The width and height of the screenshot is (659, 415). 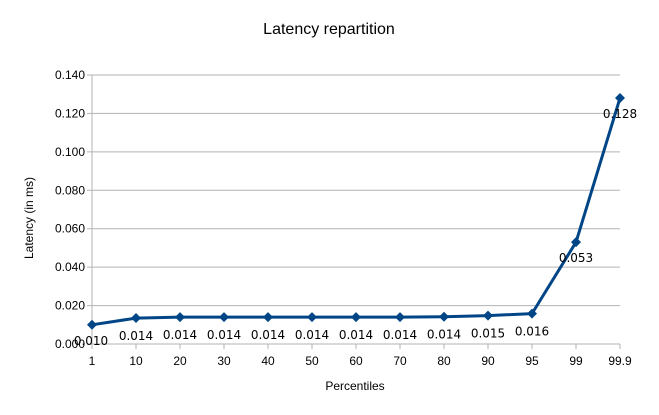 What do you see at coordinates (488, 361) in the screenshot?
I see `x-tick-label: 90` at bounding box center [488, 361].